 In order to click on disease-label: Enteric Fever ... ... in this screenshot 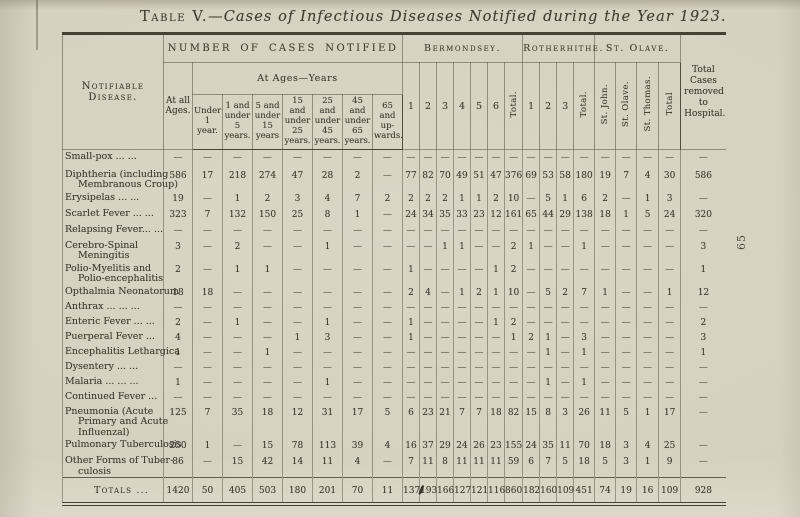, I will do `click(113, 322)`.